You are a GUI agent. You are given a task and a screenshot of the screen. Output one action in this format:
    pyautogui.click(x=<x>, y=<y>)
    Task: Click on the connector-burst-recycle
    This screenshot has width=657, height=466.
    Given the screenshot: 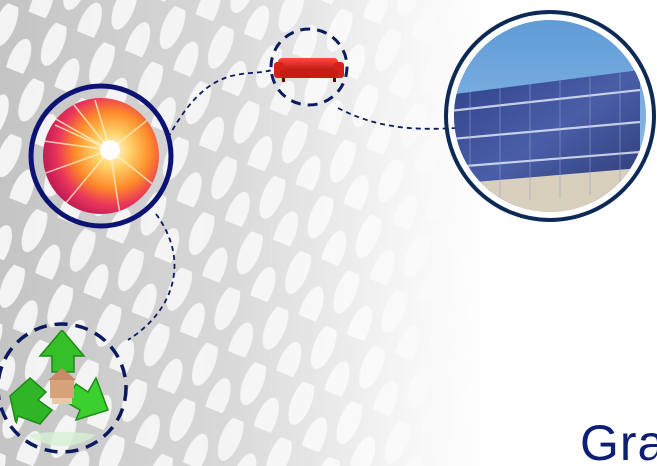 What is the action you would take?
    pyautogui.click(x=151, y=277)
    